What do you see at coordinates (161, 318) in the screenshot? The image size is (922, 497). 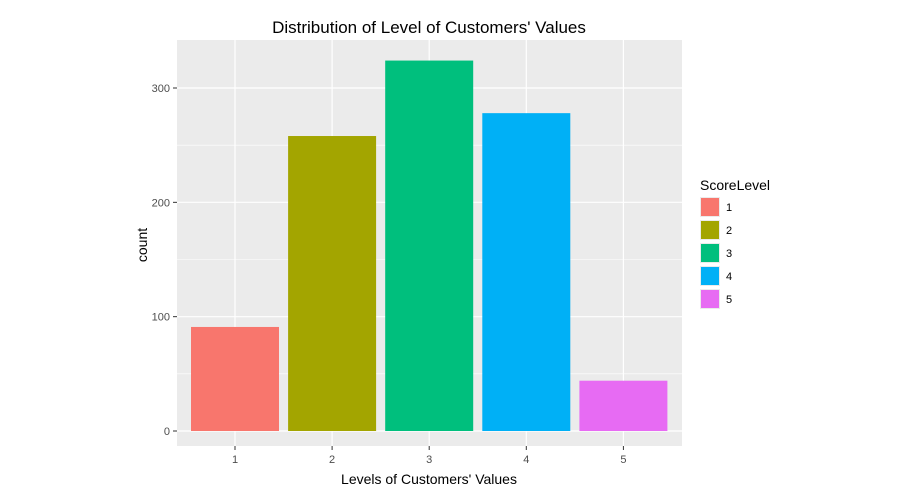 I see `y-tick-label: 100` at bounding box center [161, 318].